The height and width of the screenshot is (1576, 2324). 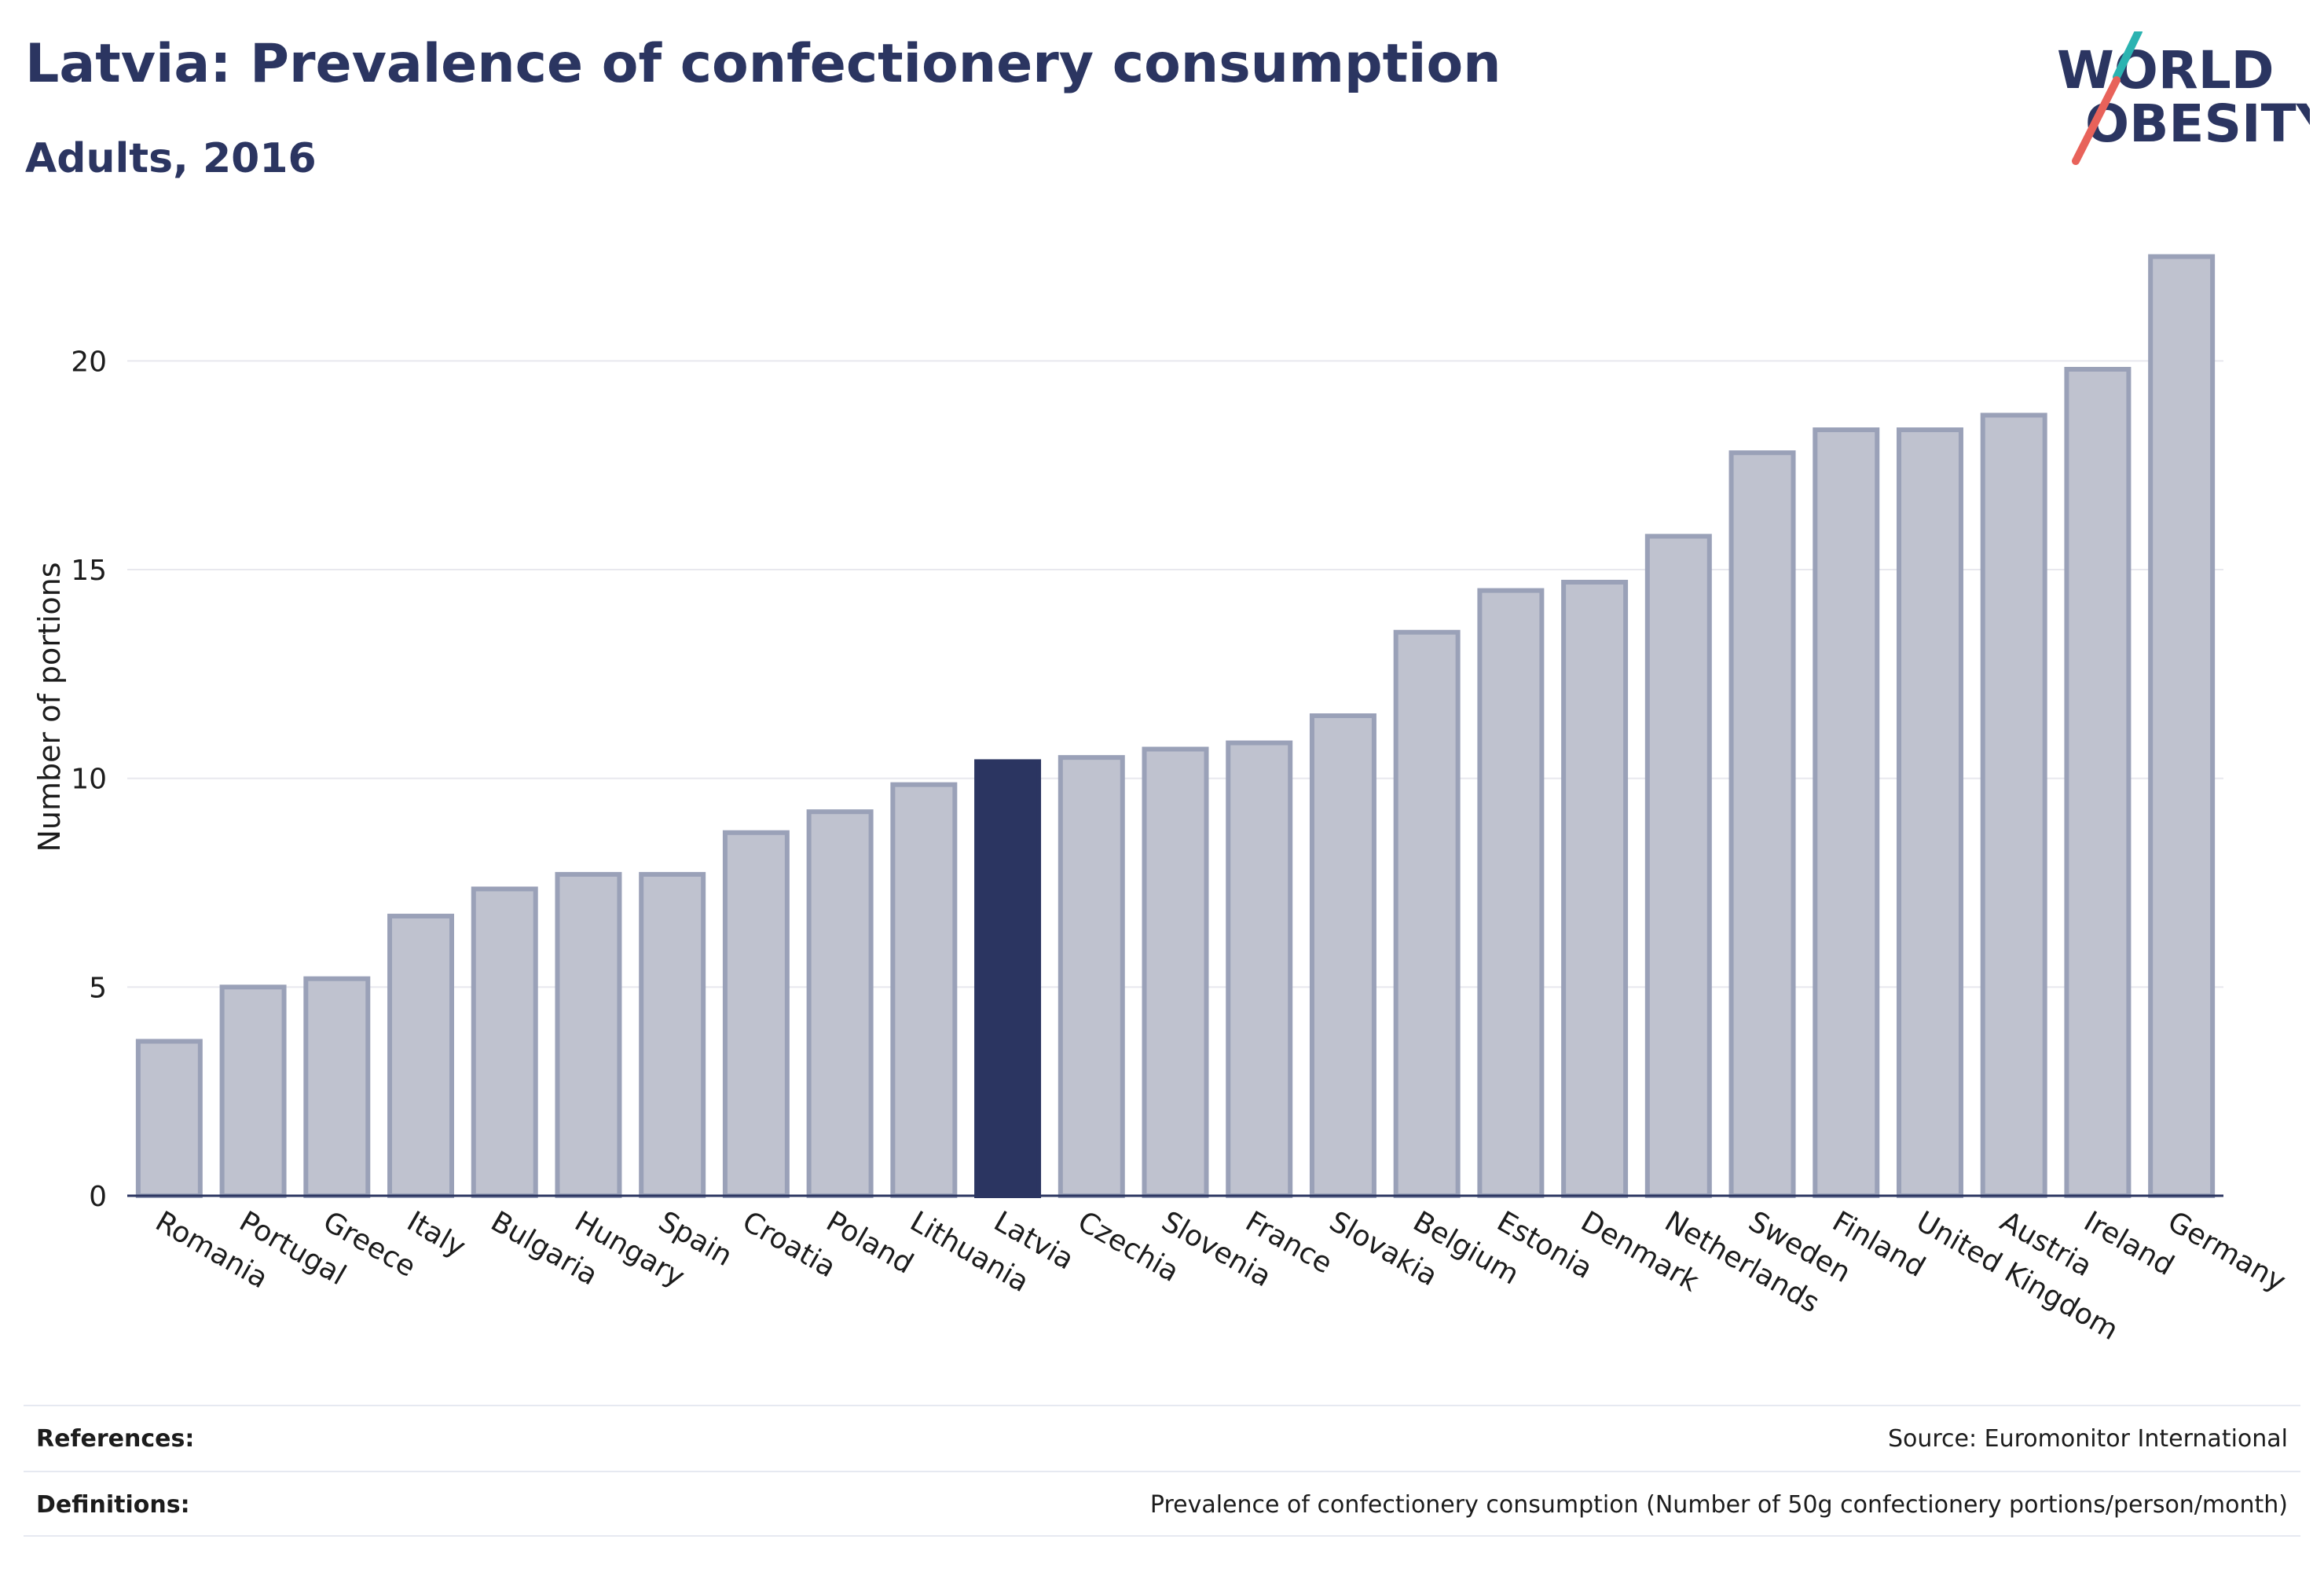 What do you see at coordinates (1427, 913) in the screenshot?
I see `bar-belgium` at bounding box center [1427, 913].